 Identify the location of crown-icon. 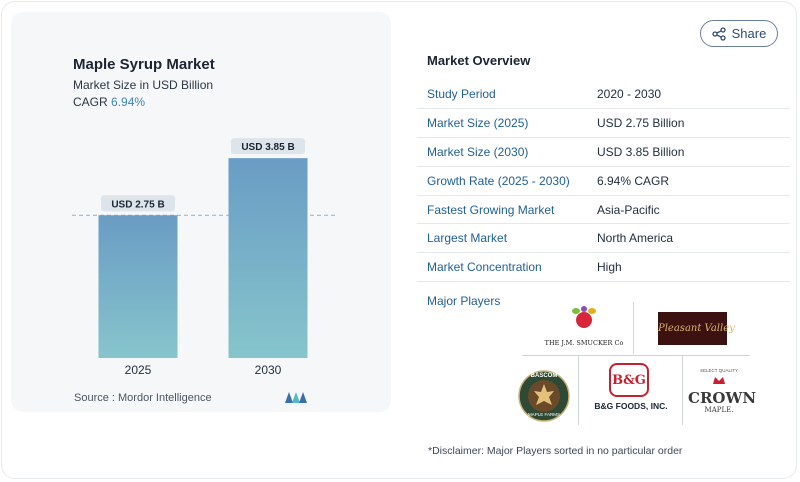
(719, 380).